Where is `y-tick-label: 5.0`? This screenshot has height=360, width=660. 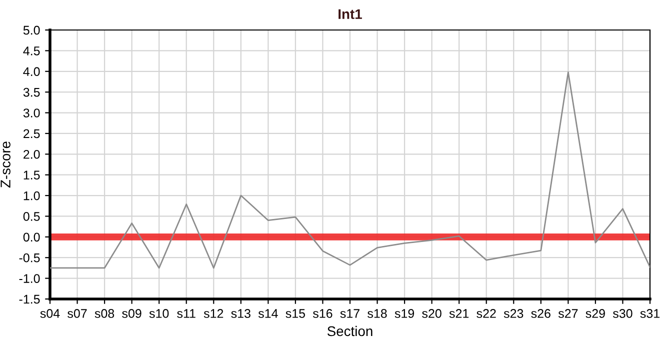
y-tick-label: 5.0 is located at coordinates (31, 30).